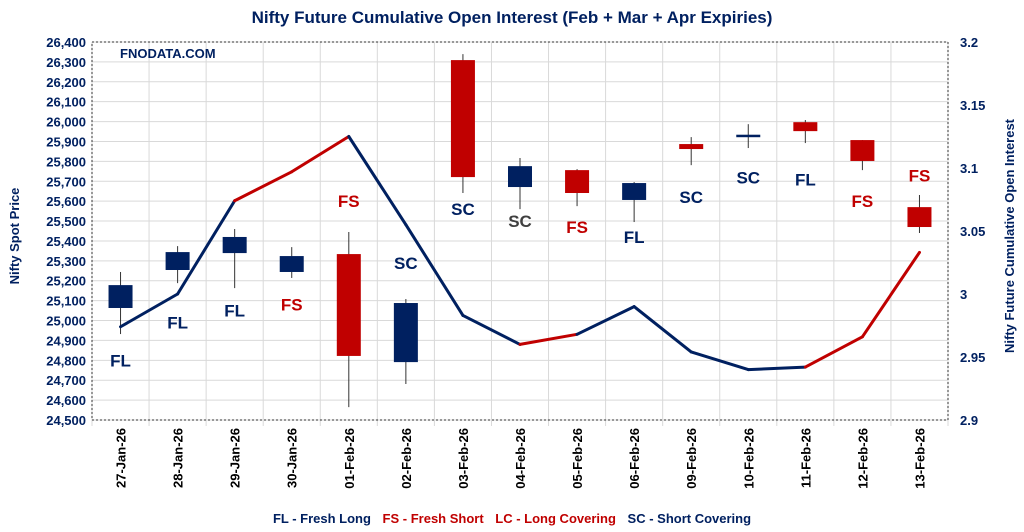  What do you see at coordinates (66, 62) in the screenshot?
I see `y-tick-label: 26,300` at bounding box center [66, 62].